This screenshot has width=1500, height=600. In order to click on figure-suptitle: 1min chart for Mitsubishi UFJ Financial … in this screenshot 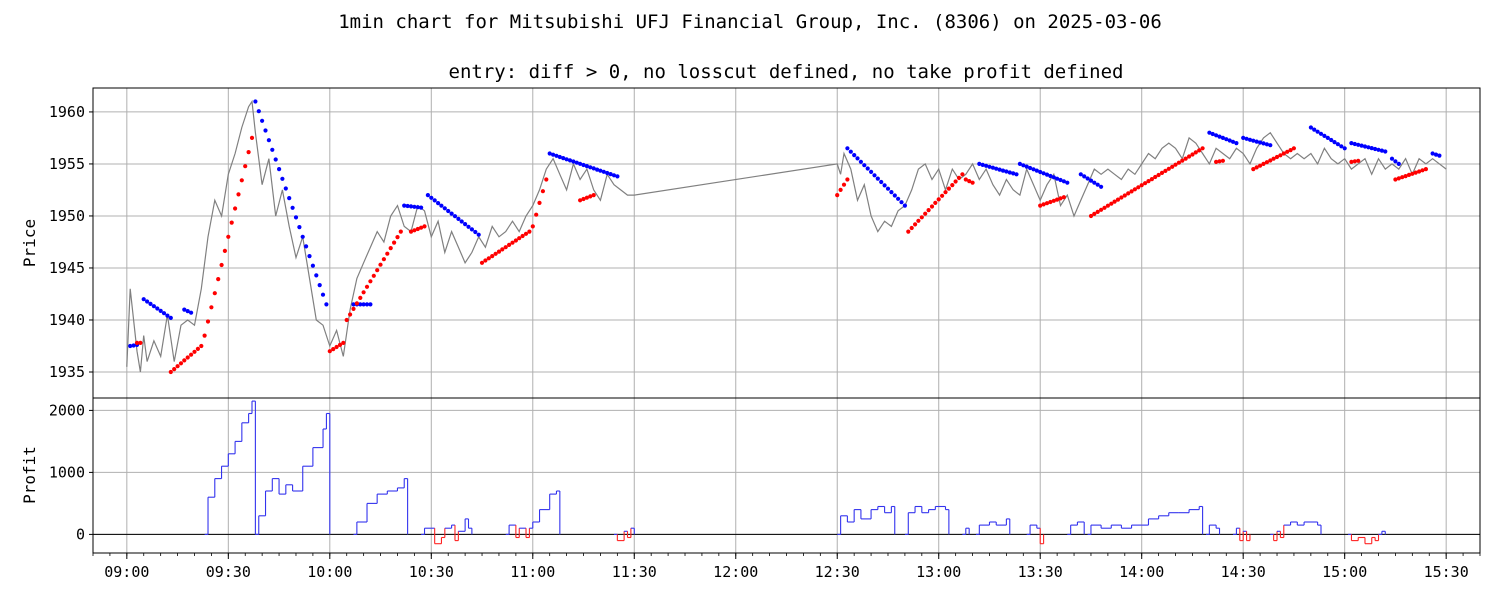, I will do `click(750, 22)`.